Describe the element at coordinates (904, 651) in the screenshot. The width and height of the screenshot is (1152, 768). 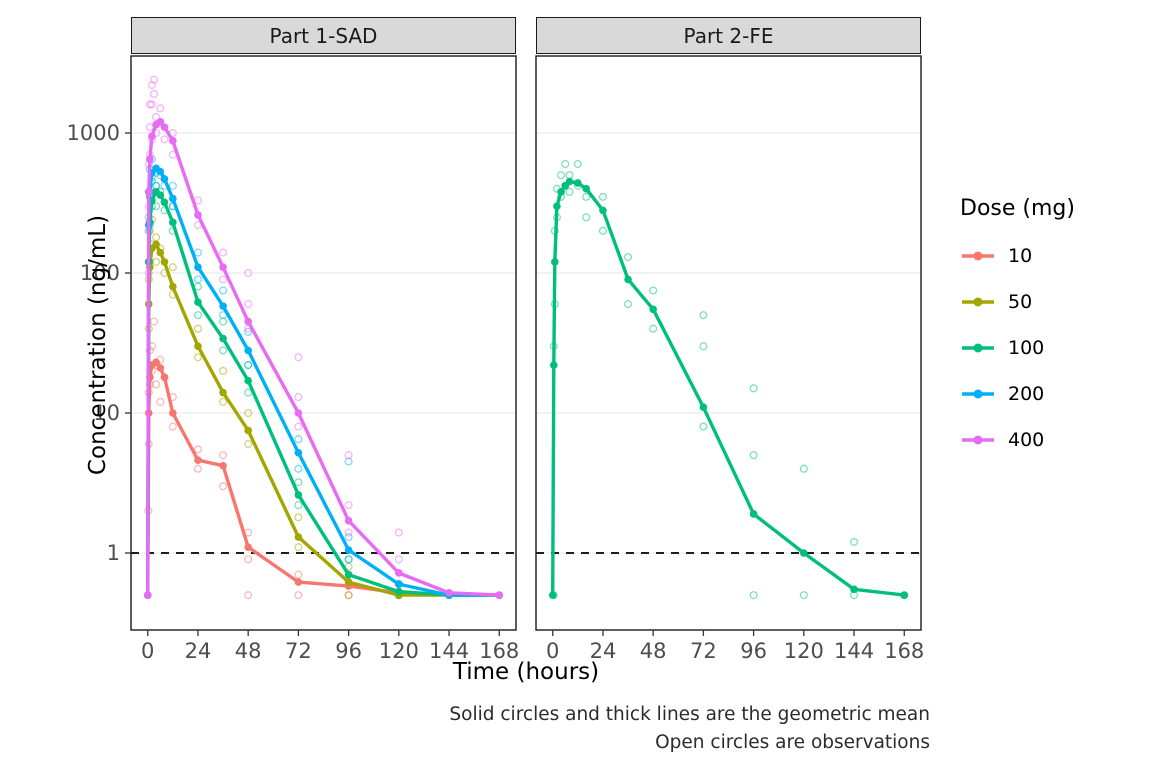
I see `x-tick-label: 168` at that location.